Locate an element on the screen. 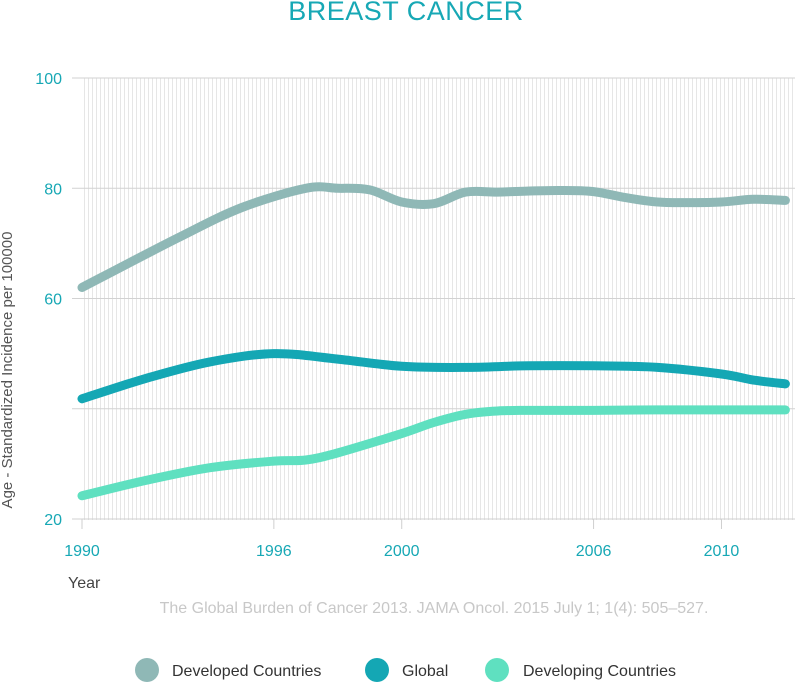 The height and width of the screenshot is (682, 797). chart-title: BREAST CANCER is located at coordinates (406, 13).